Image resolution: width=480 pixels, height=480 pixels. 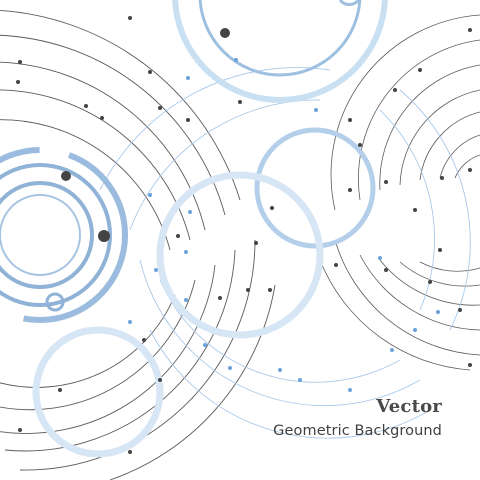 What do you see at coordinates (357, 431) in the screenshot?
I see `caption-subtitle: Geometric Background` at bounding box center [357, 431].